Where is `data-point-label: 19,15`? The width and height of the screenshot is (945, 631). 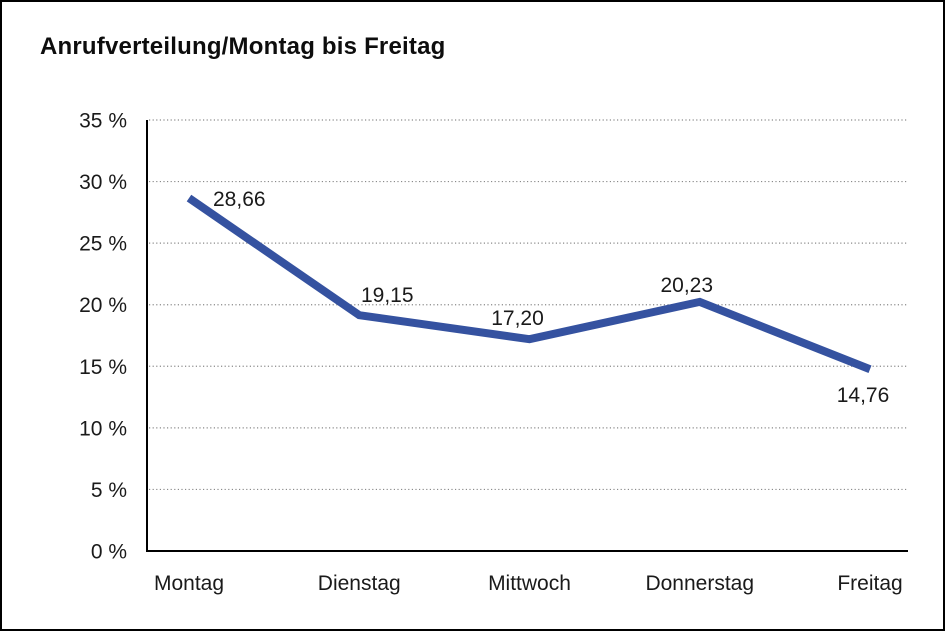 data-point-label: 19,15 is located at coordinates (387, 295).